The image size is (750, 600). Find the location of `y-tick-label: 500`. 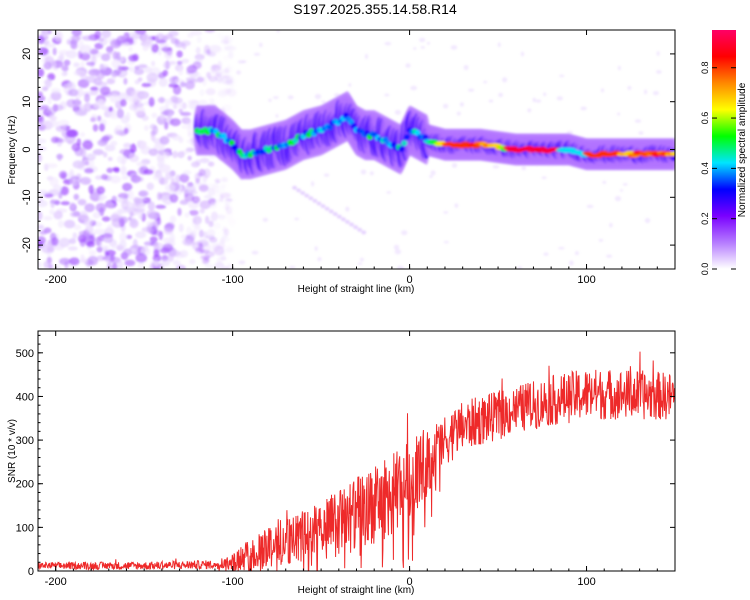

y-tick-label: 500 is located at coordinates (25, 354).